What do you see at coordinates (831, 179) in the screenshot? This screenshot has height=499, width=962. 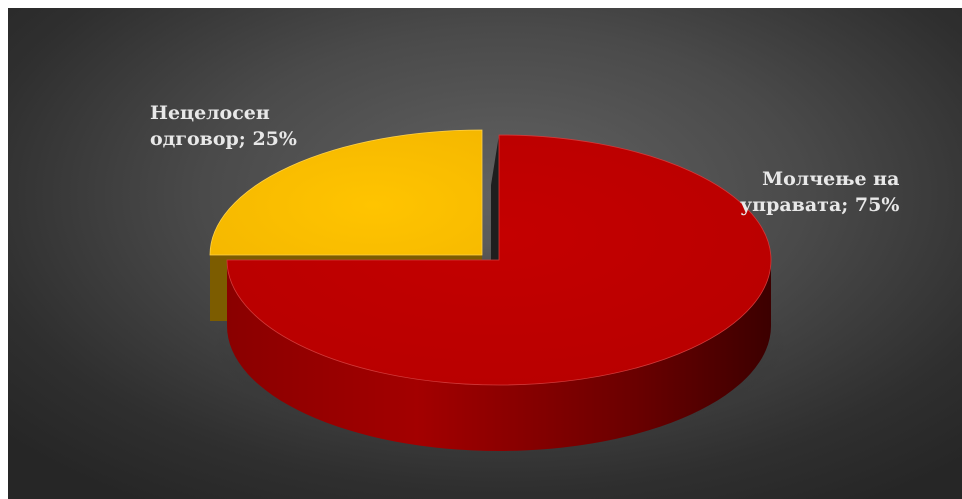 I see `slice-label-silence-line1: Молчење на` at bounding box center [831, 179].